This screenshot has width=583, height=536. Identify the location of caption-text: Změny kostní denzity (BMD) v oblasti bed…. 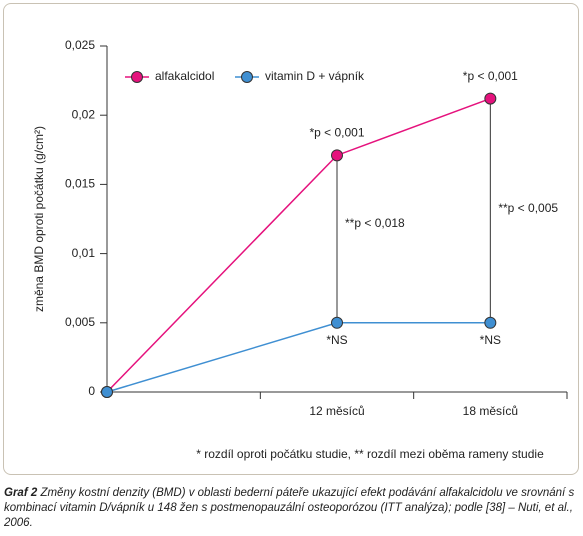
(289, 508).